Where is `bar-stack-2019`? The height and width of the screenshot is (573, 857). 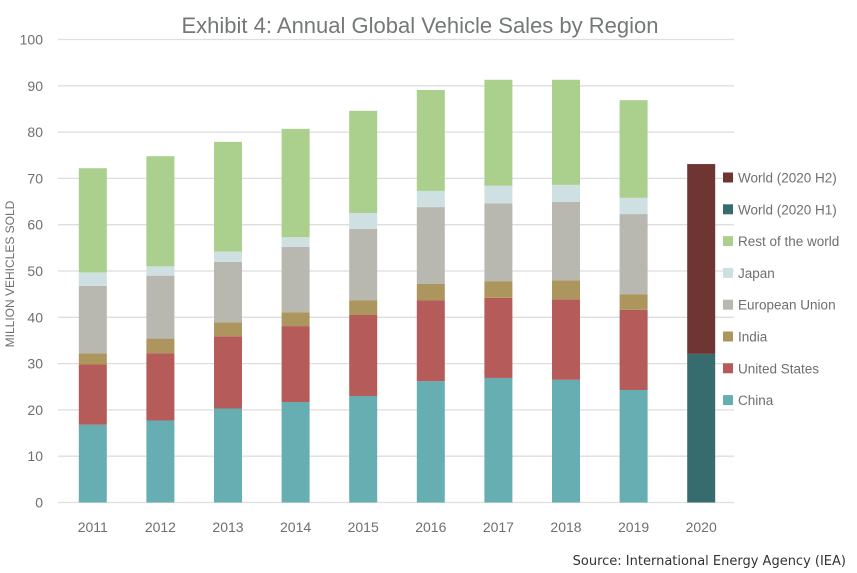
bar-stack-2019 is located at coordinates (633, 301).